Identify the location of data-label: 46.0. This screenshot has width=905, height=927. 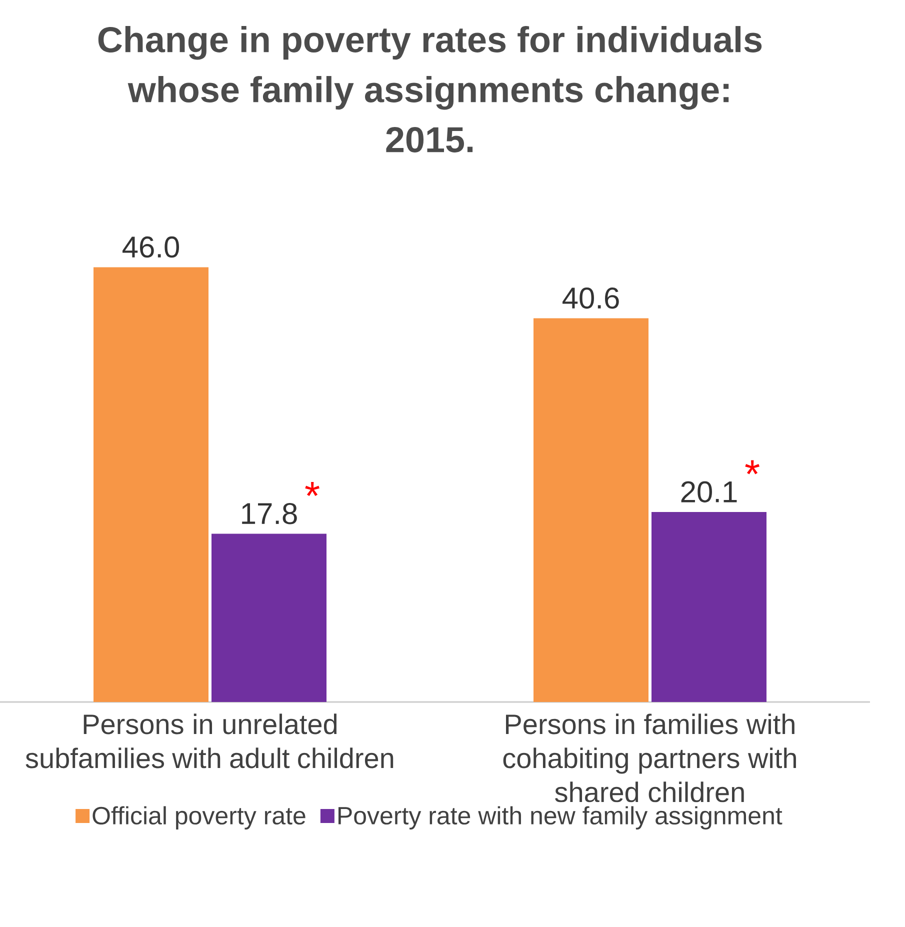
(151, 247).